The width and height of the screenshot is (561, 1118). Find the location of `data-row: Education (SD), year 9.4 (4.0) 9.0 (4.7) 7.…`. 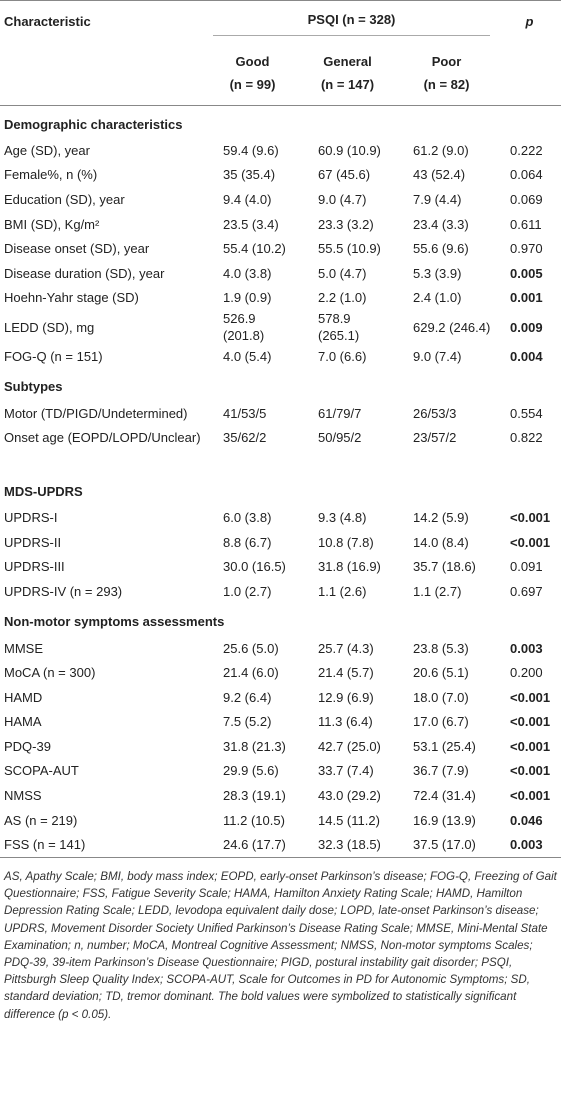

data-row: Education (SD), year 9.4 (4.0) 9.0 (4.7) 7.… is located at coordinates (280, 199).